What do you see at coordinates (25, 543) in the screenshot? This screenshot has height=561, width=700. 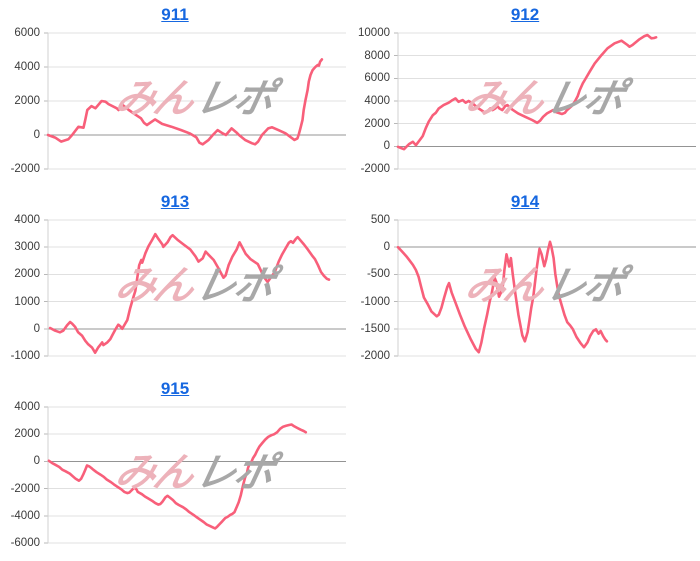 I see `y-tick-label: -6000` at bounding box center [25, 543].